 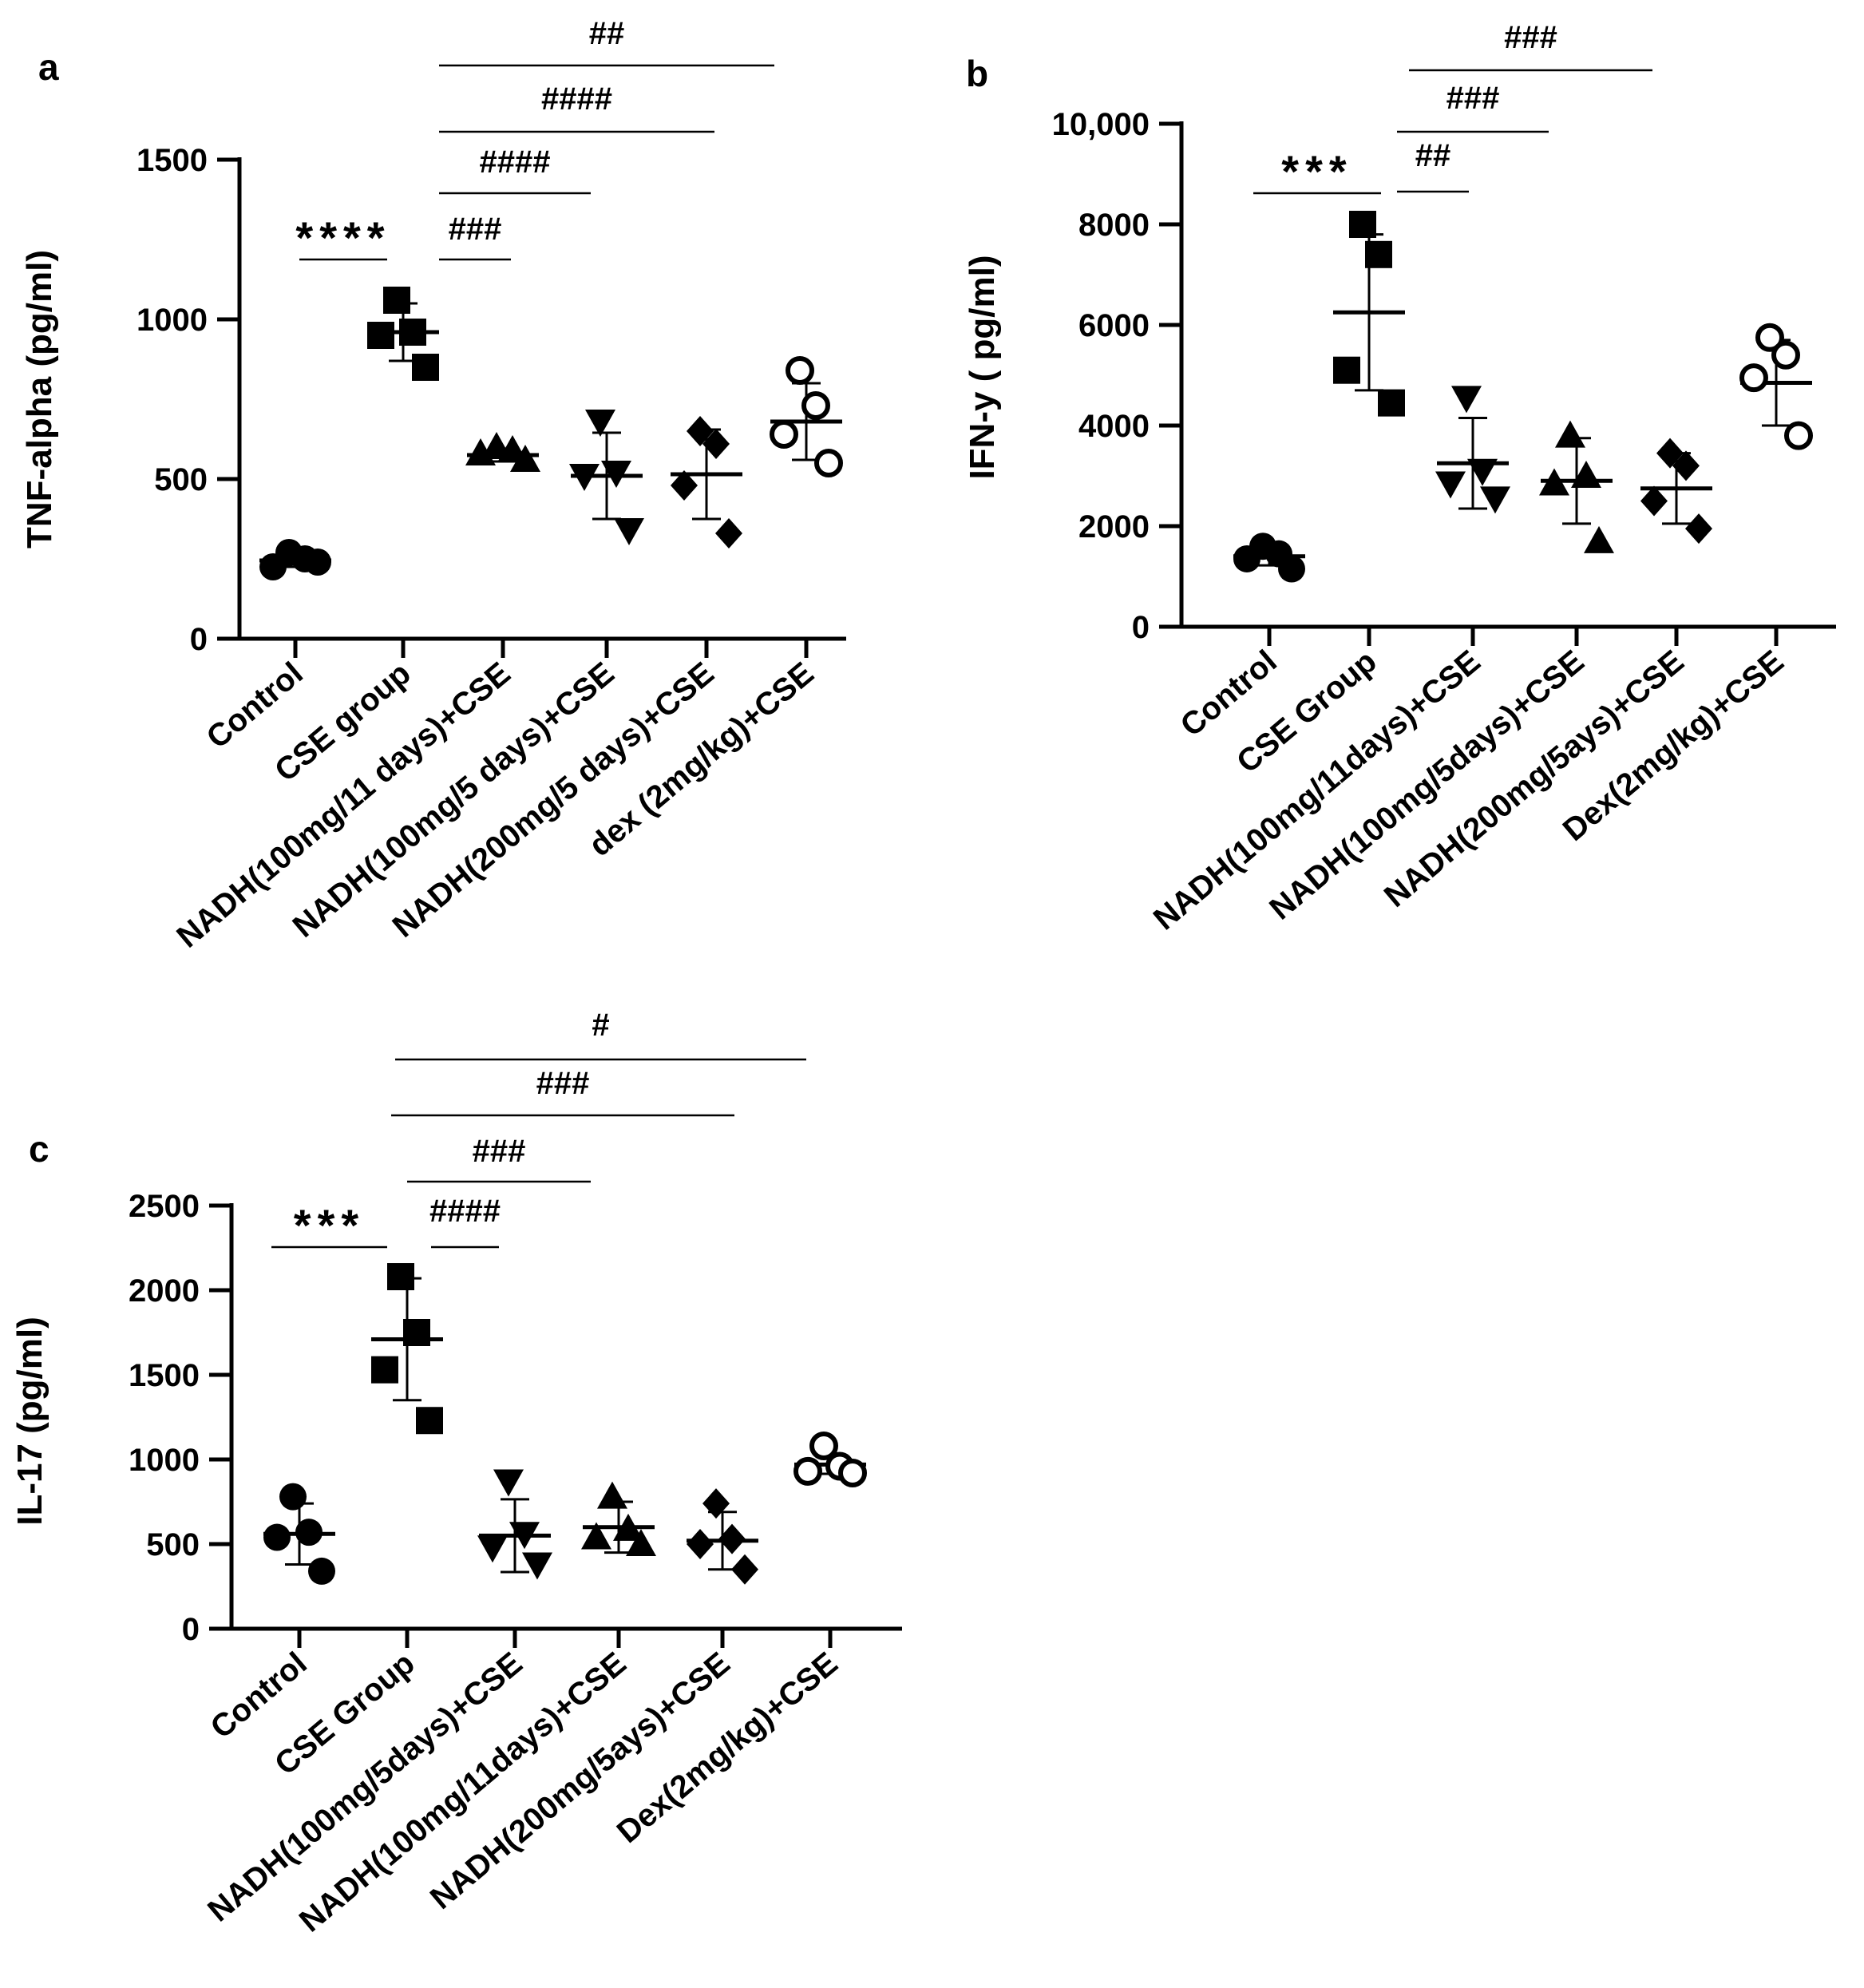 I want to click on y-tick-label: 6000, so click(x=1114, y=325).